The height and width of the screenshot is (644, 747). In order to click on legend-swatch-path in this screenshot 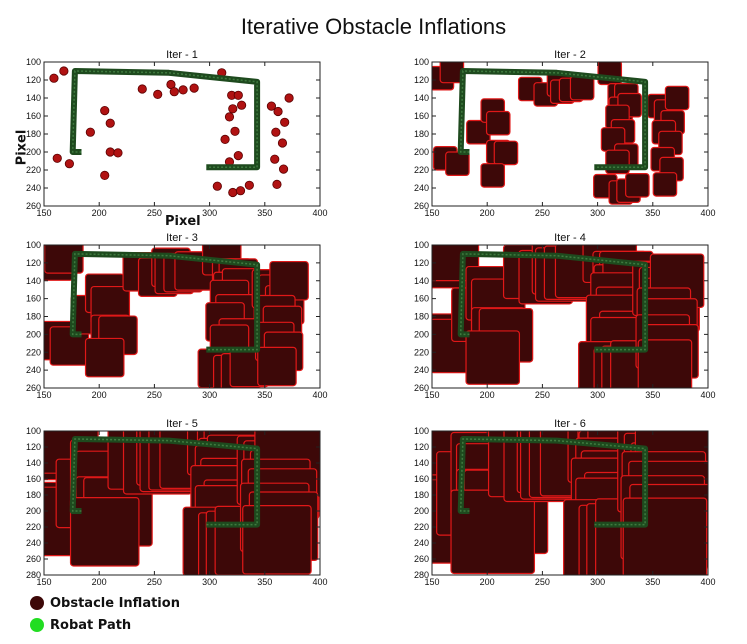, I will do `click(37, 625)`.